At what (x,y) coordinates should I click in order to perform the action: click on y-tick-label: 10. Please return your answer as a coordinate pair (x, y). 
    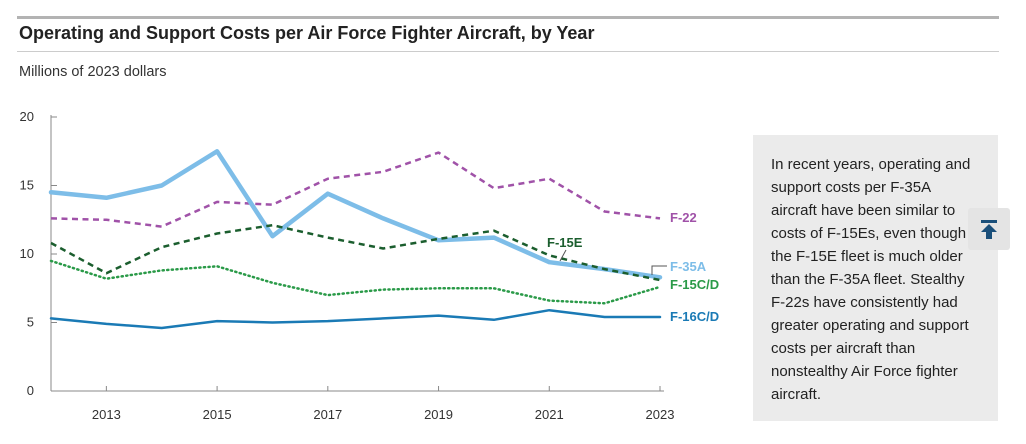
    Looking at the image, I should click on (27, 253).